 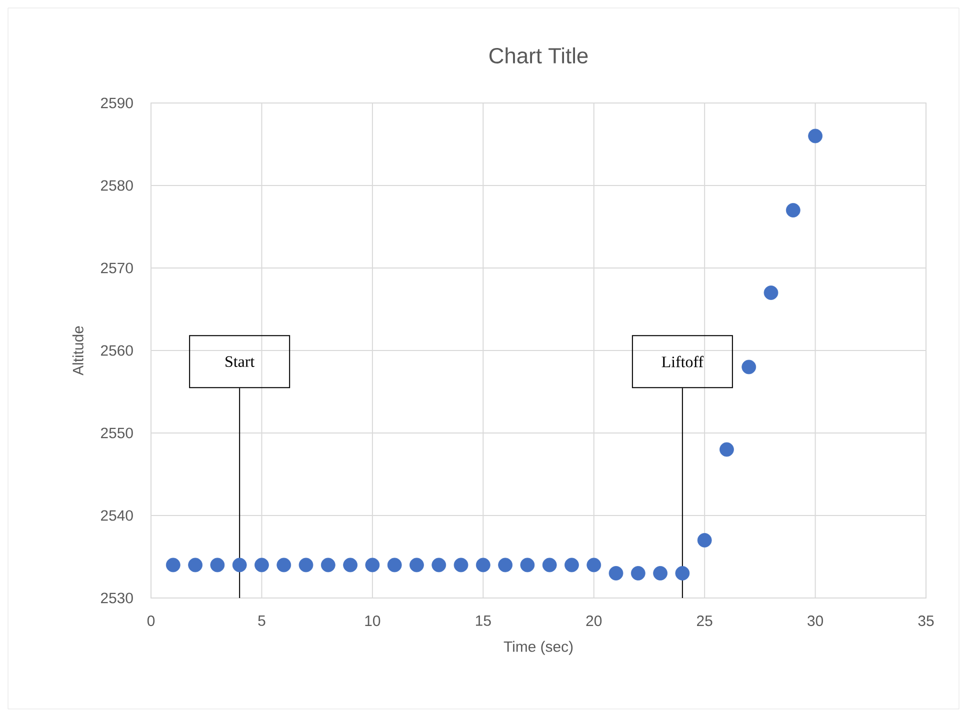 I want to click on x-tick-label: 0, so click(x=151, y=621).